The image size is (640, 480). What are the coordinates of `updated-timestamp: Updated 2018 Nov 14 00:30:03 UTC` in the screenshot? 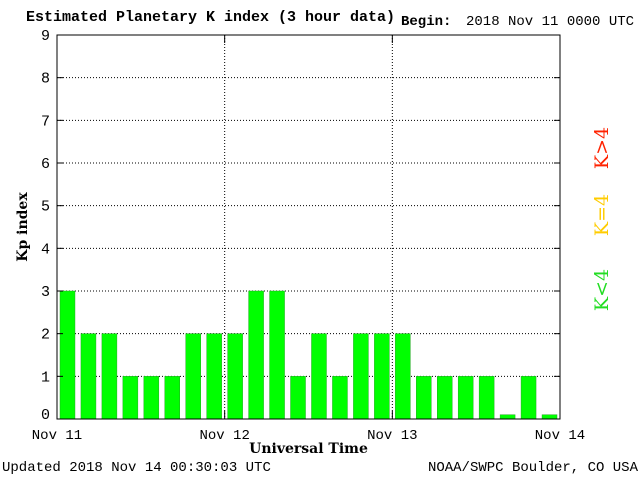 It's located at (136, 468).